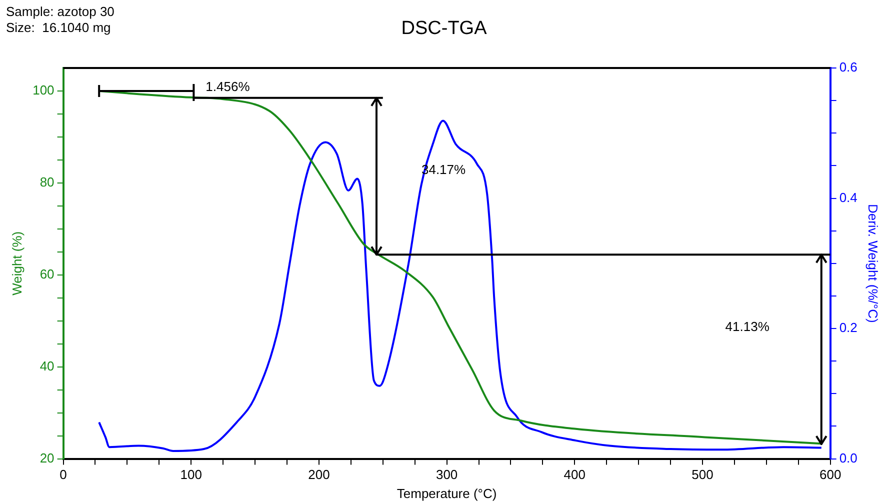 The height and width of the screenshot is (504, 888). What do you see at coordinates (446, 493) in the screenshot?
I see `x-axis-title: Temperature (°C)` at bounding box center [446, 493].